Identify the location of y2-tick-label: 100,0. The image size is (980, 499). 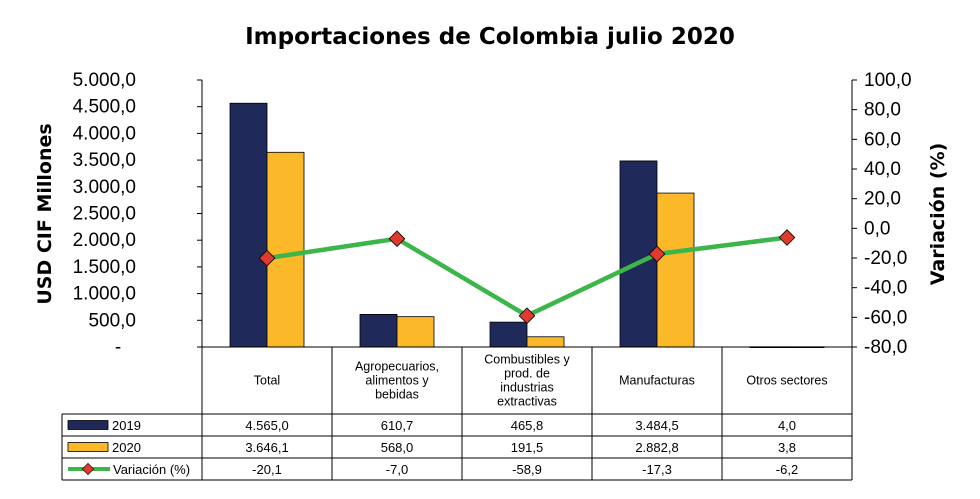
(888, 80).